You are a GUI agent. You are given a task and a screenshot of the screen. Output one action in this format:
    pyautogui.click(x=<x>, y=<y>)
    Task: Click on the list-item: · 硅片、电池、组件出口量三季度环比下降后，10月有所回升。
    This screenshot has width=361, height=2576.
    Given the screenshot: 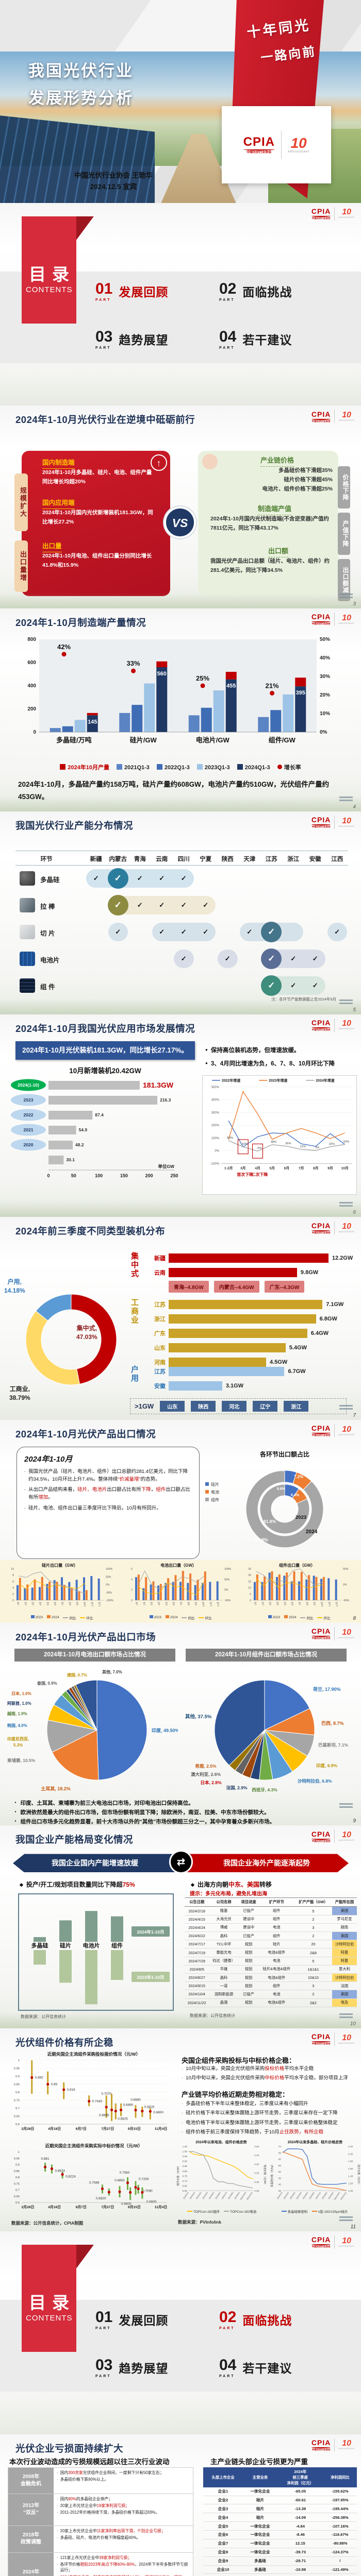 What is the action you would take?
    pyautogui.click(x=92, y=1508)
    